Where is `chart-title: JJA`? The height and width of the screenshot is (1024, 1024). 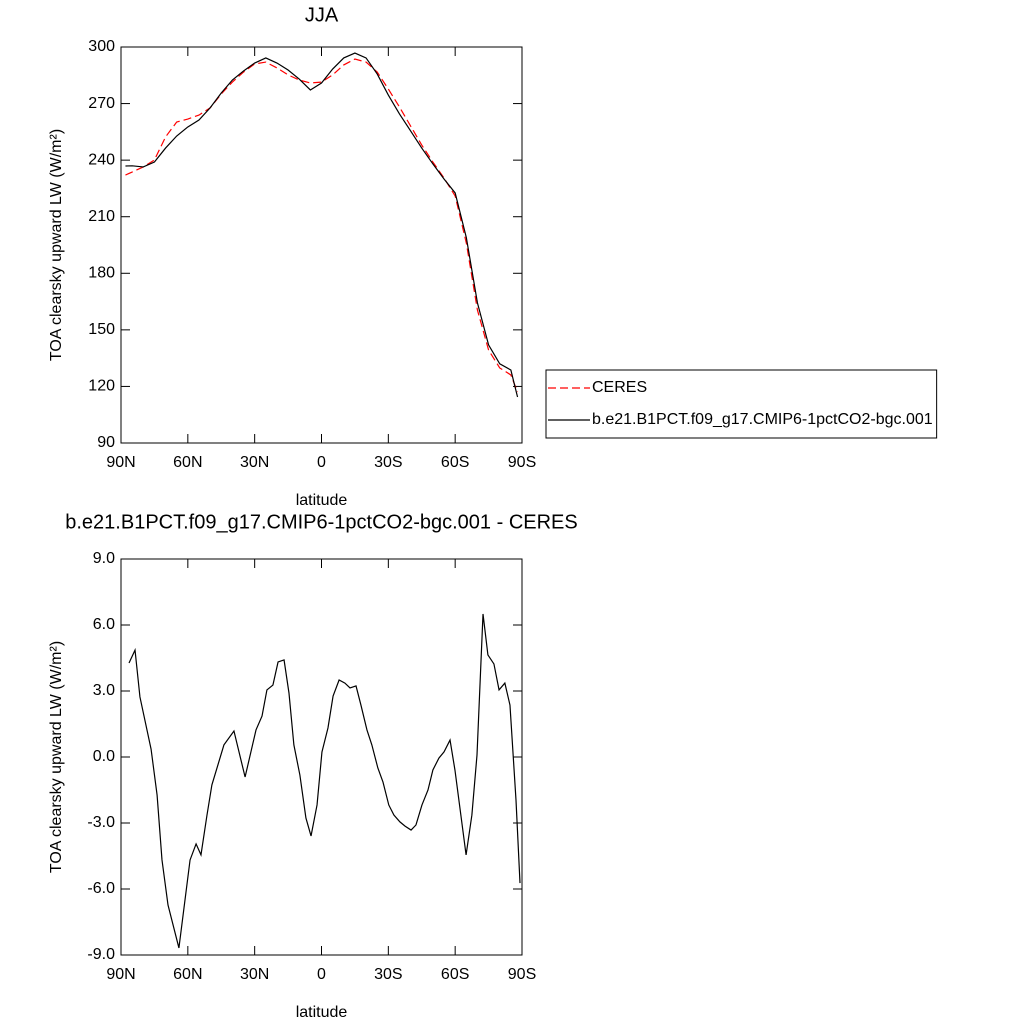 chart-title: JJA is located at coordinates (322, 15).